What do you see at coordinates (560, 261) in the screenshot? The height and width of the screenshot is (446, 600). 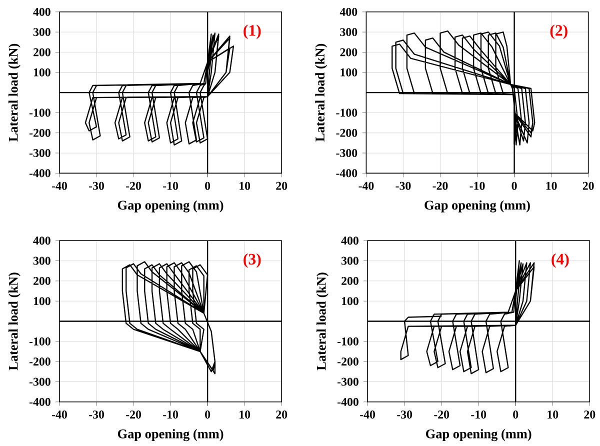 I see `annotation: (4)` at bounding box center [560, 261].